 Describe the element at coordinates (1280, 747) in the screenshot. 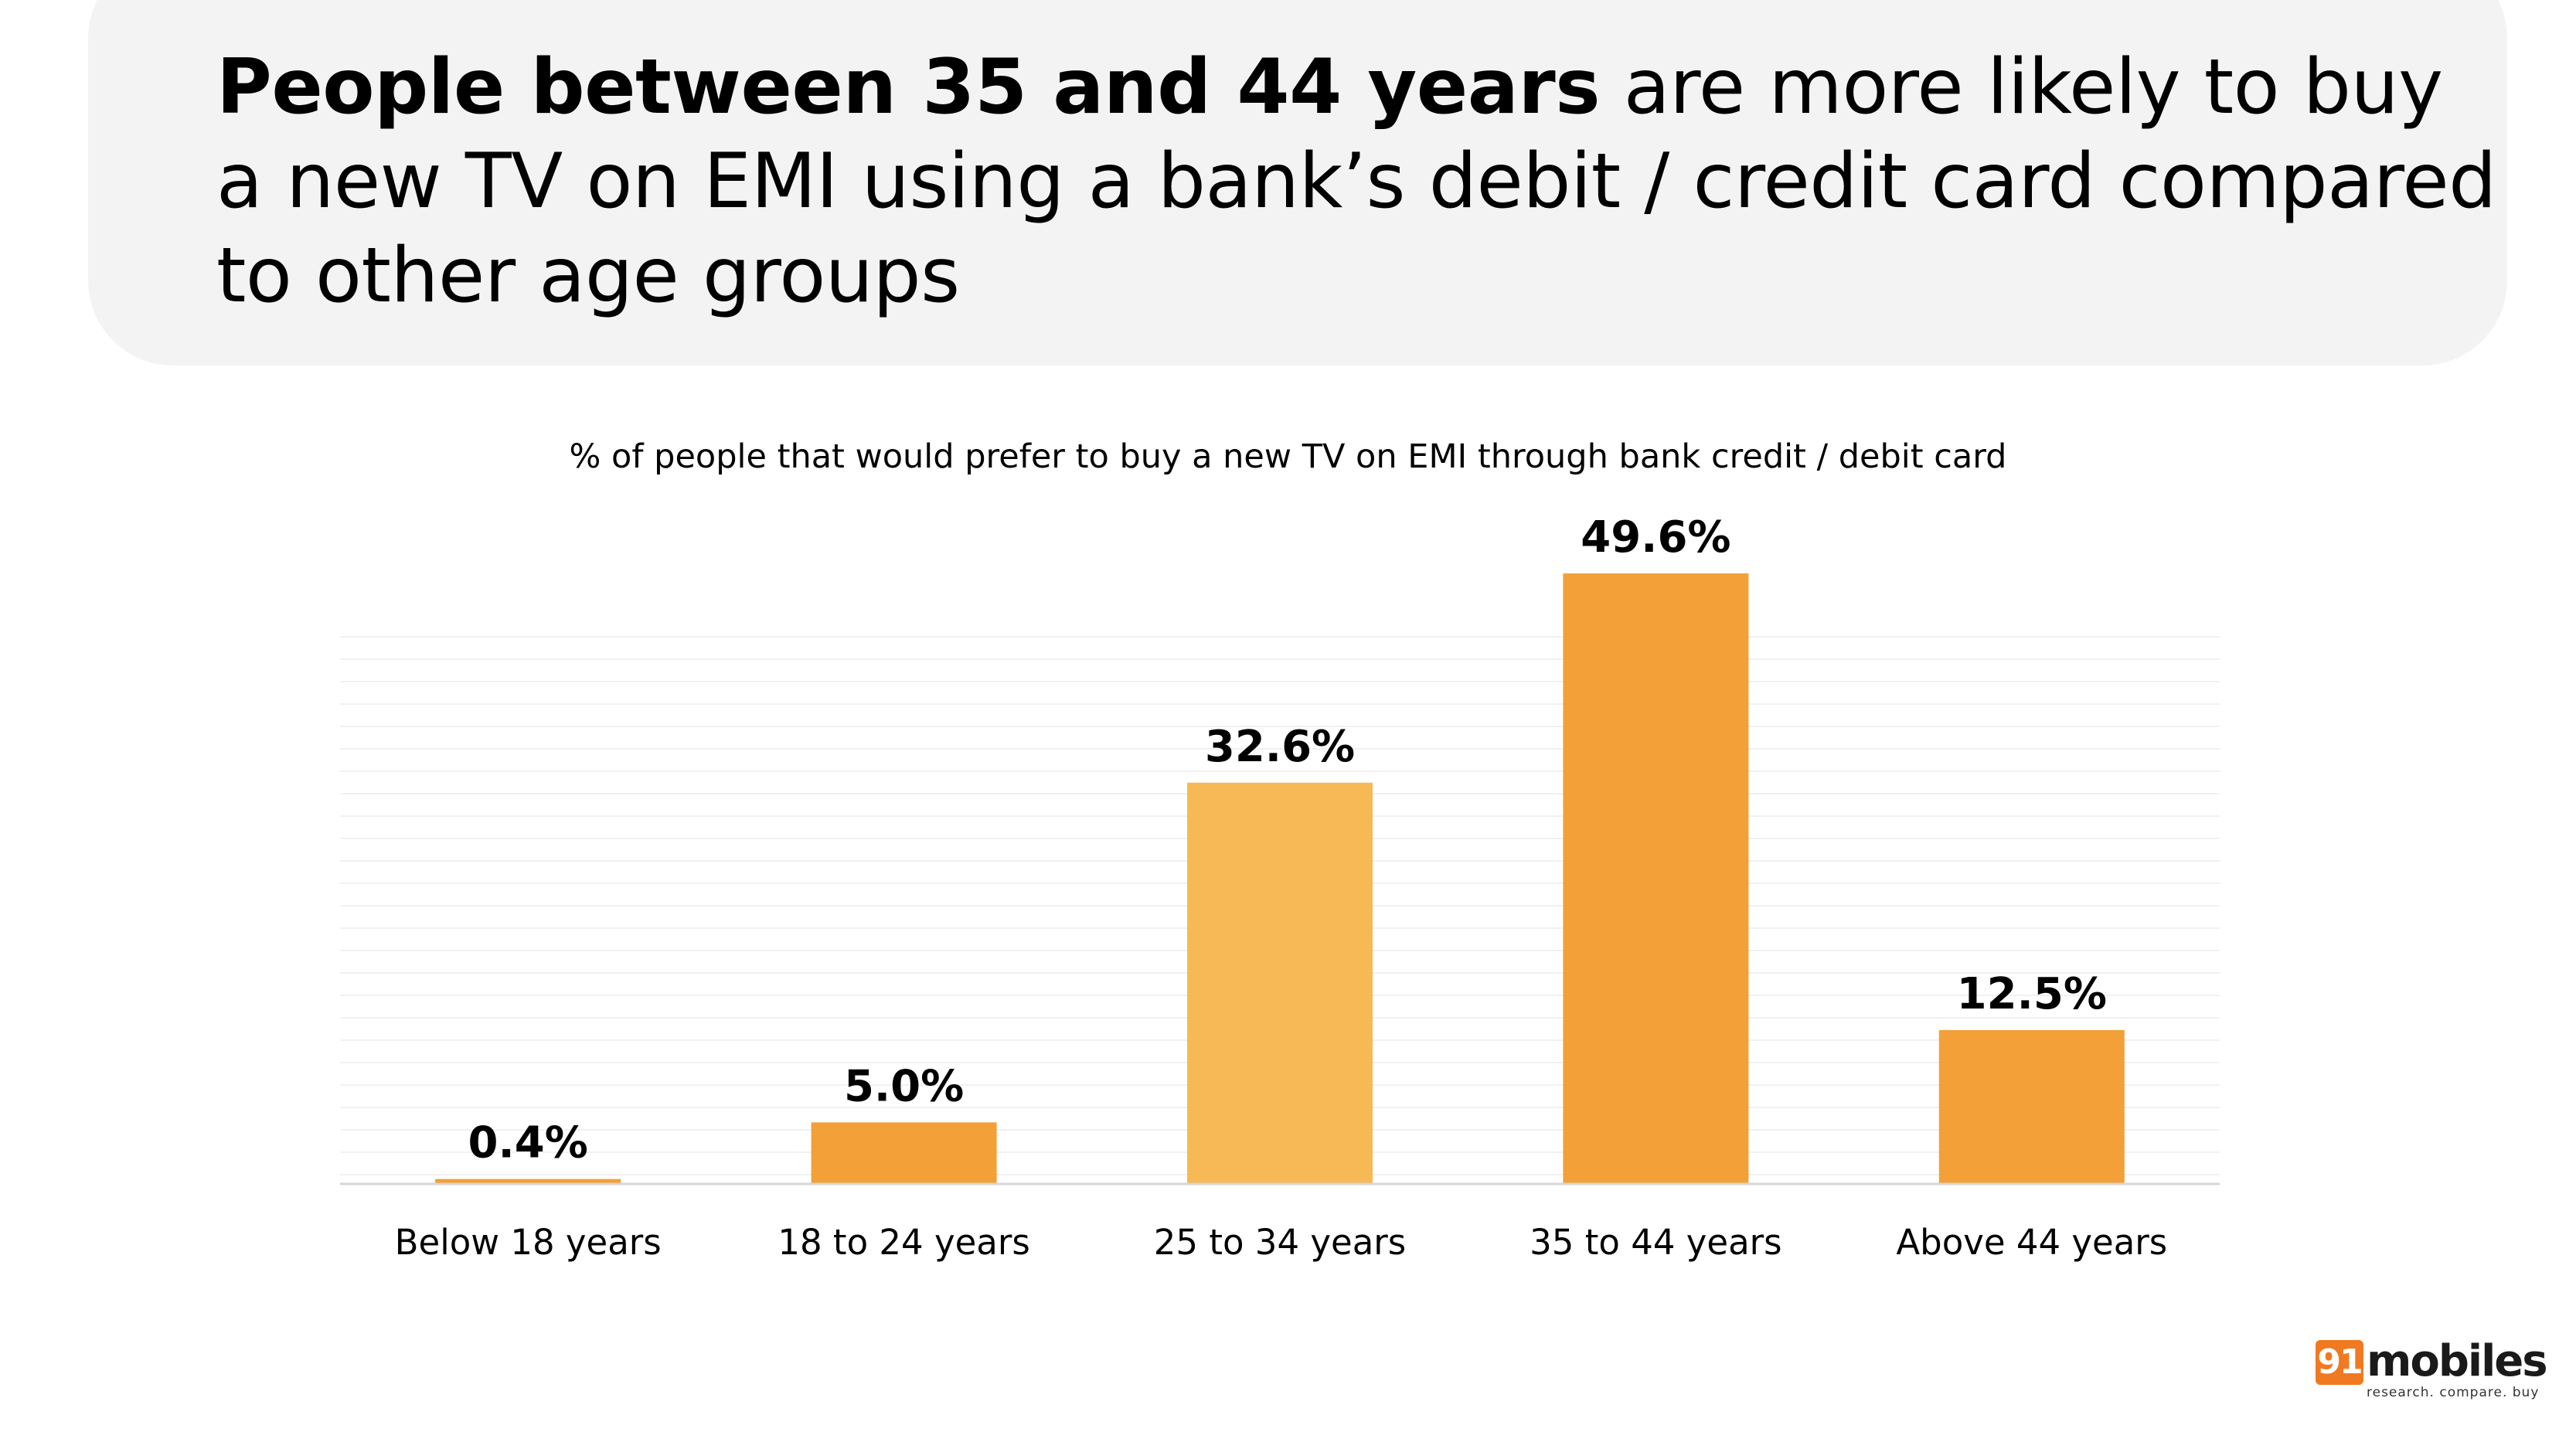

I see `value-label-3: 32.6%` at that location.